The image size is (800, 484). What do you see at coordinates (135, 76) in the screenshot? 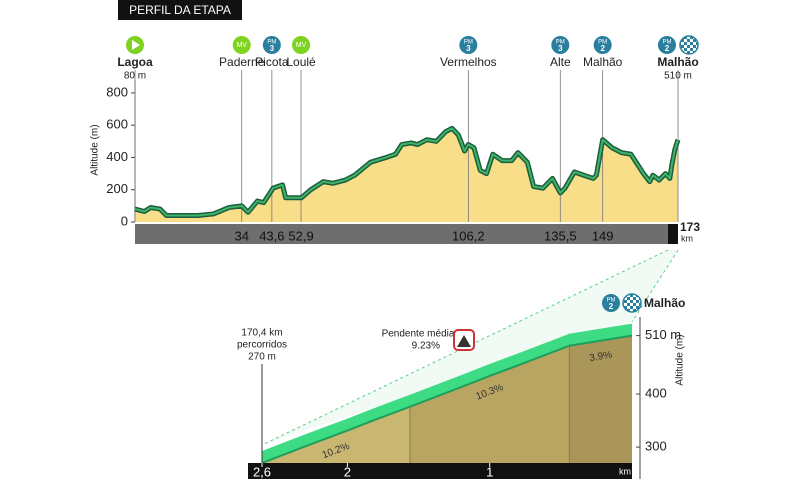
I see `waypoint-altitude: 80 m` at bounding box center [135, 76].